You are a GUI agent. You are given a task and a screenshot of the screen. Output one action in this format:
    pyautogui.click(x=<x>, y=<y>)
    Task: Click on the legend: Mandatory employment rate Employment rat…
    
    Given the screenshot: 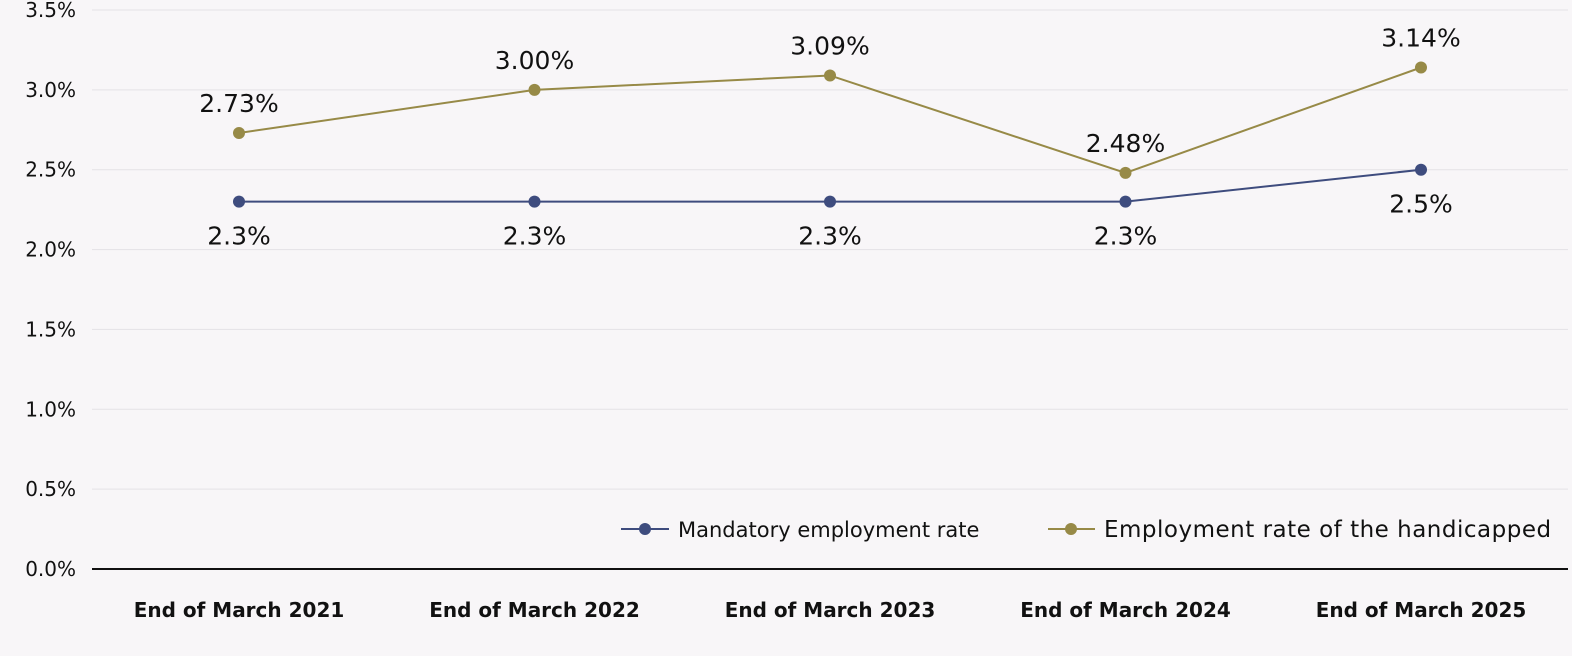 What is the action you would take?
    pyautogui.click(x=1086, y=530)
    